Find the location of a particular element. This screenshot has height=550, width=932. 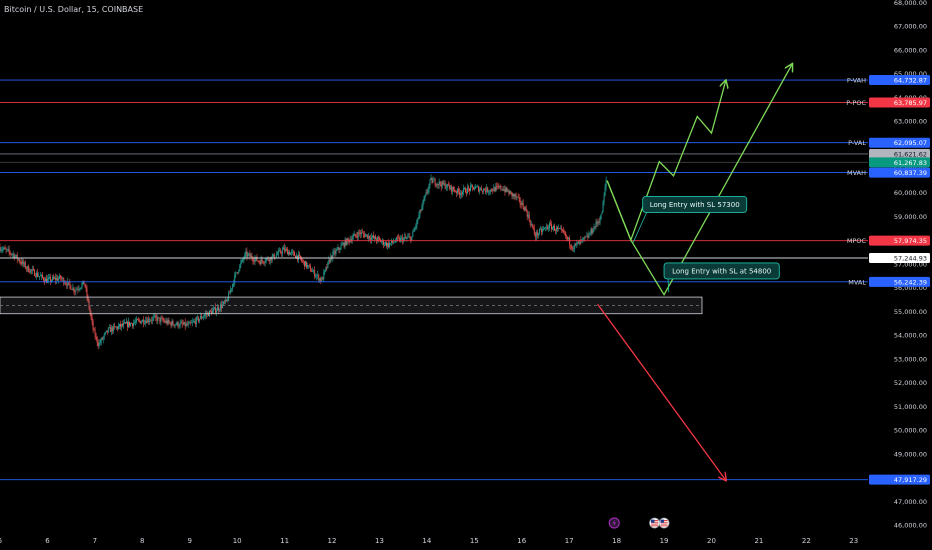

callout-text: Long Entry with SL 57300 is located at coordinates (695, 205).